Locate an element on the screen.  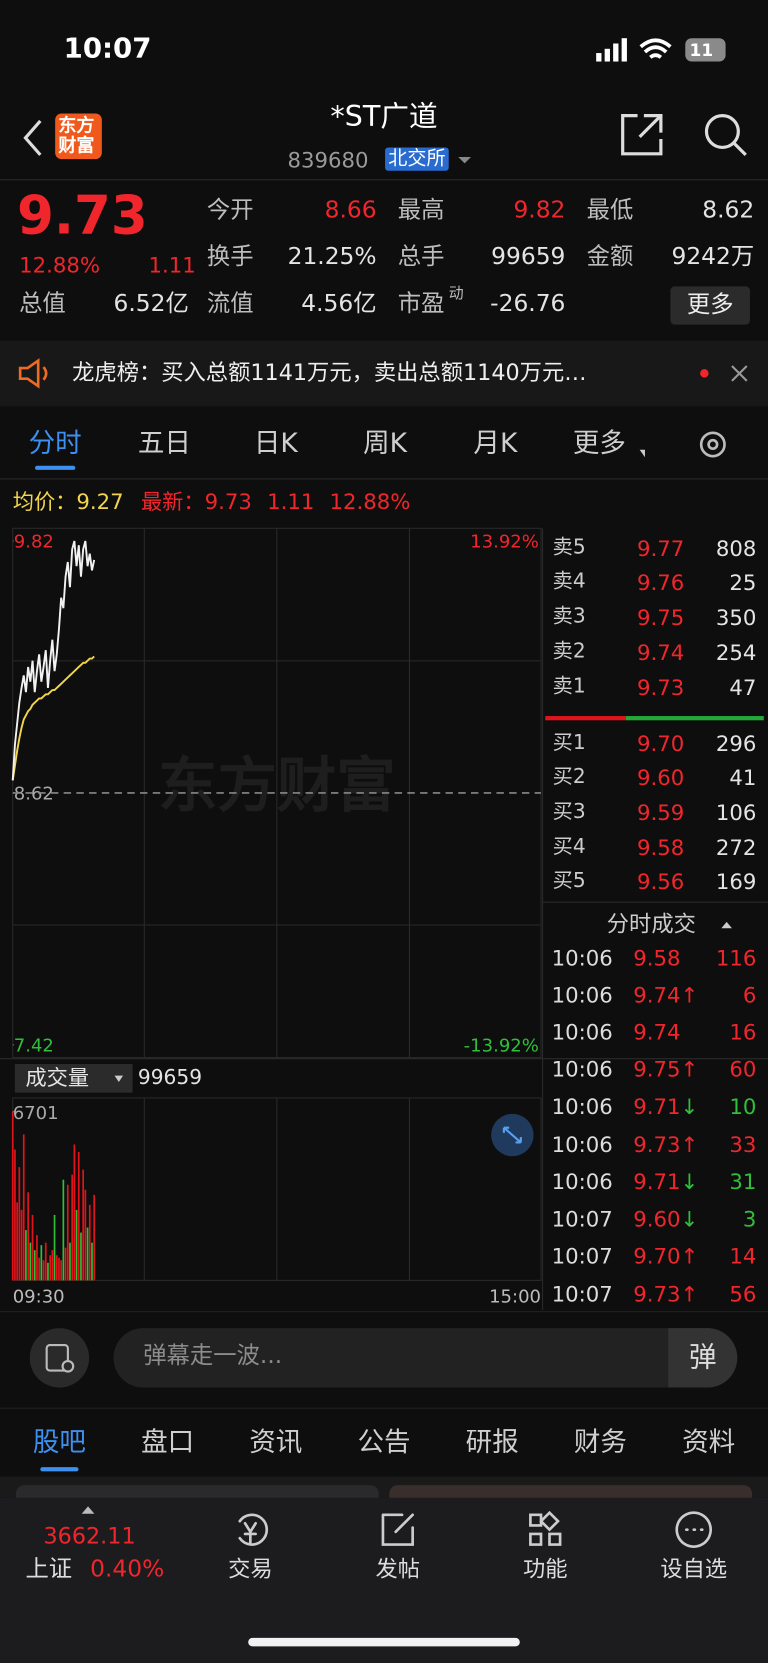
price-line is located at coordinates (53, 660).